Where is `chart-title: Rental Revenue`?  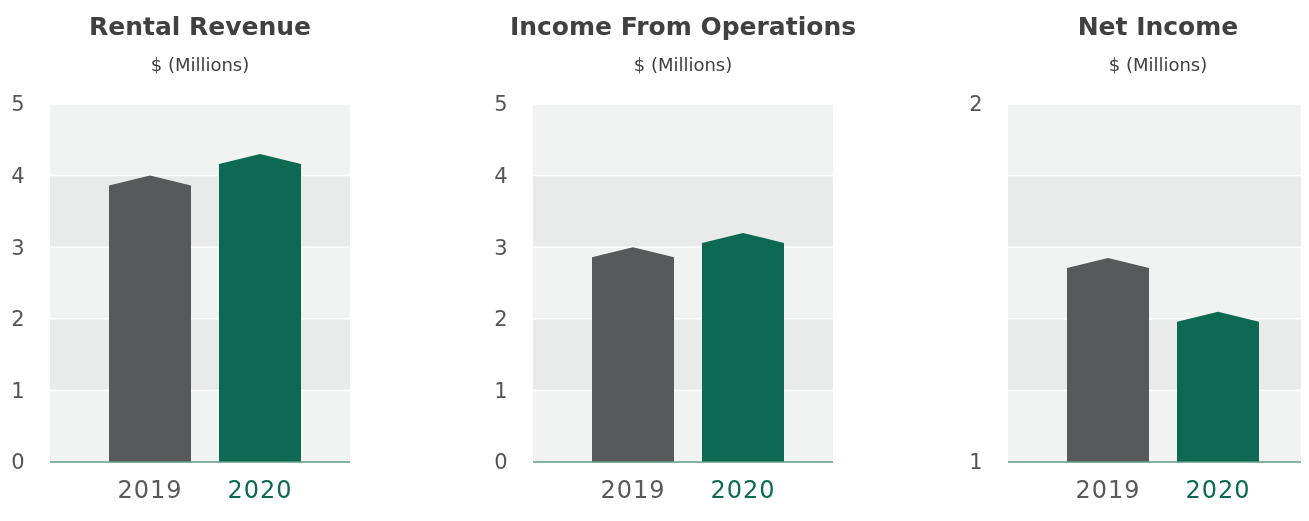
chart-title: Rental Revenue is located at coordinates (200, 26).